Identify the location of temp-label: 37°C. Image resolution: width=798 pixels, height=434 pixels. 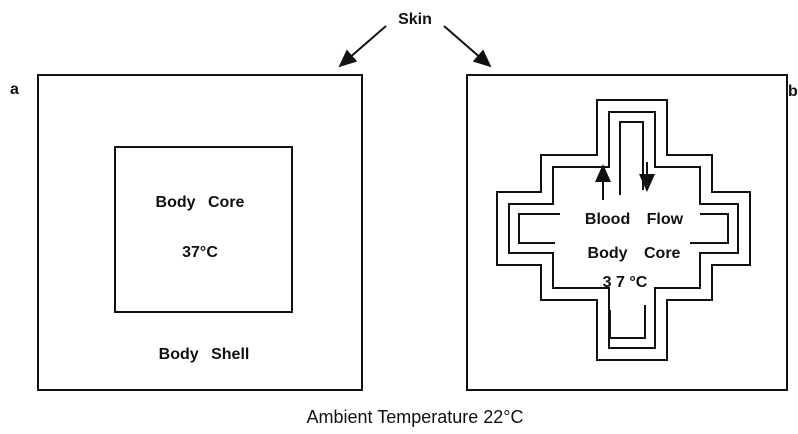
(200, 252).